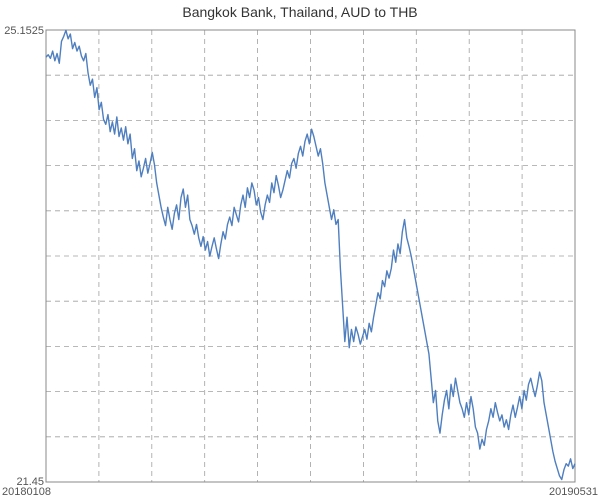 The width and height of the screenshot is (600, 500). What do you see at coordinates (299, 12) in the screenshot?
I see `chart-title: Bangkok Bank, Thailand, AUD to THB` at bounding box center [299, 12].